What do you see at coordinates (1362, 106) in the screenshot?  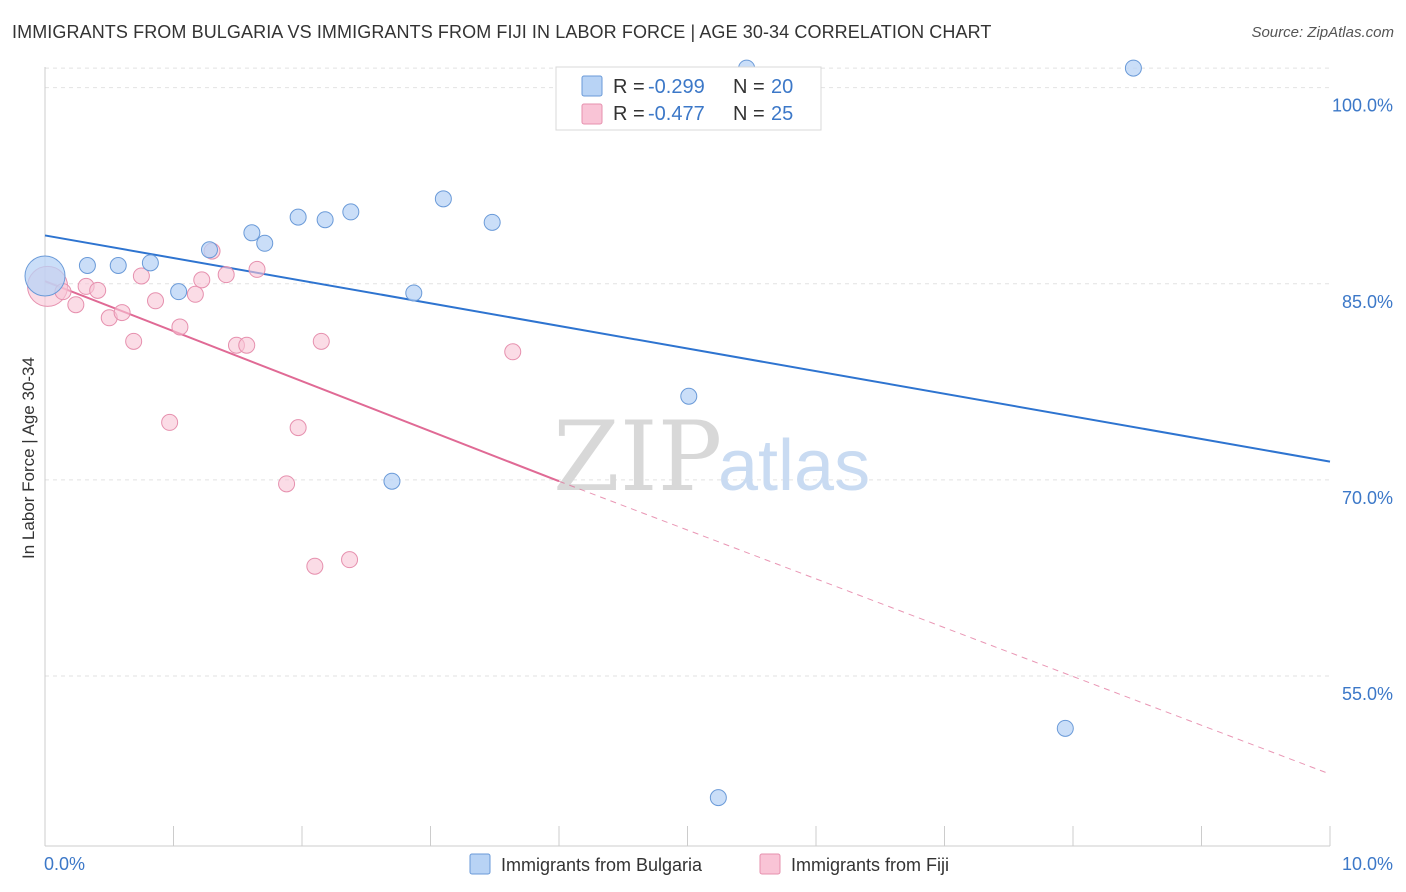 I see `y-tick-label: 100.0%` at bounding box center [1362, 106].